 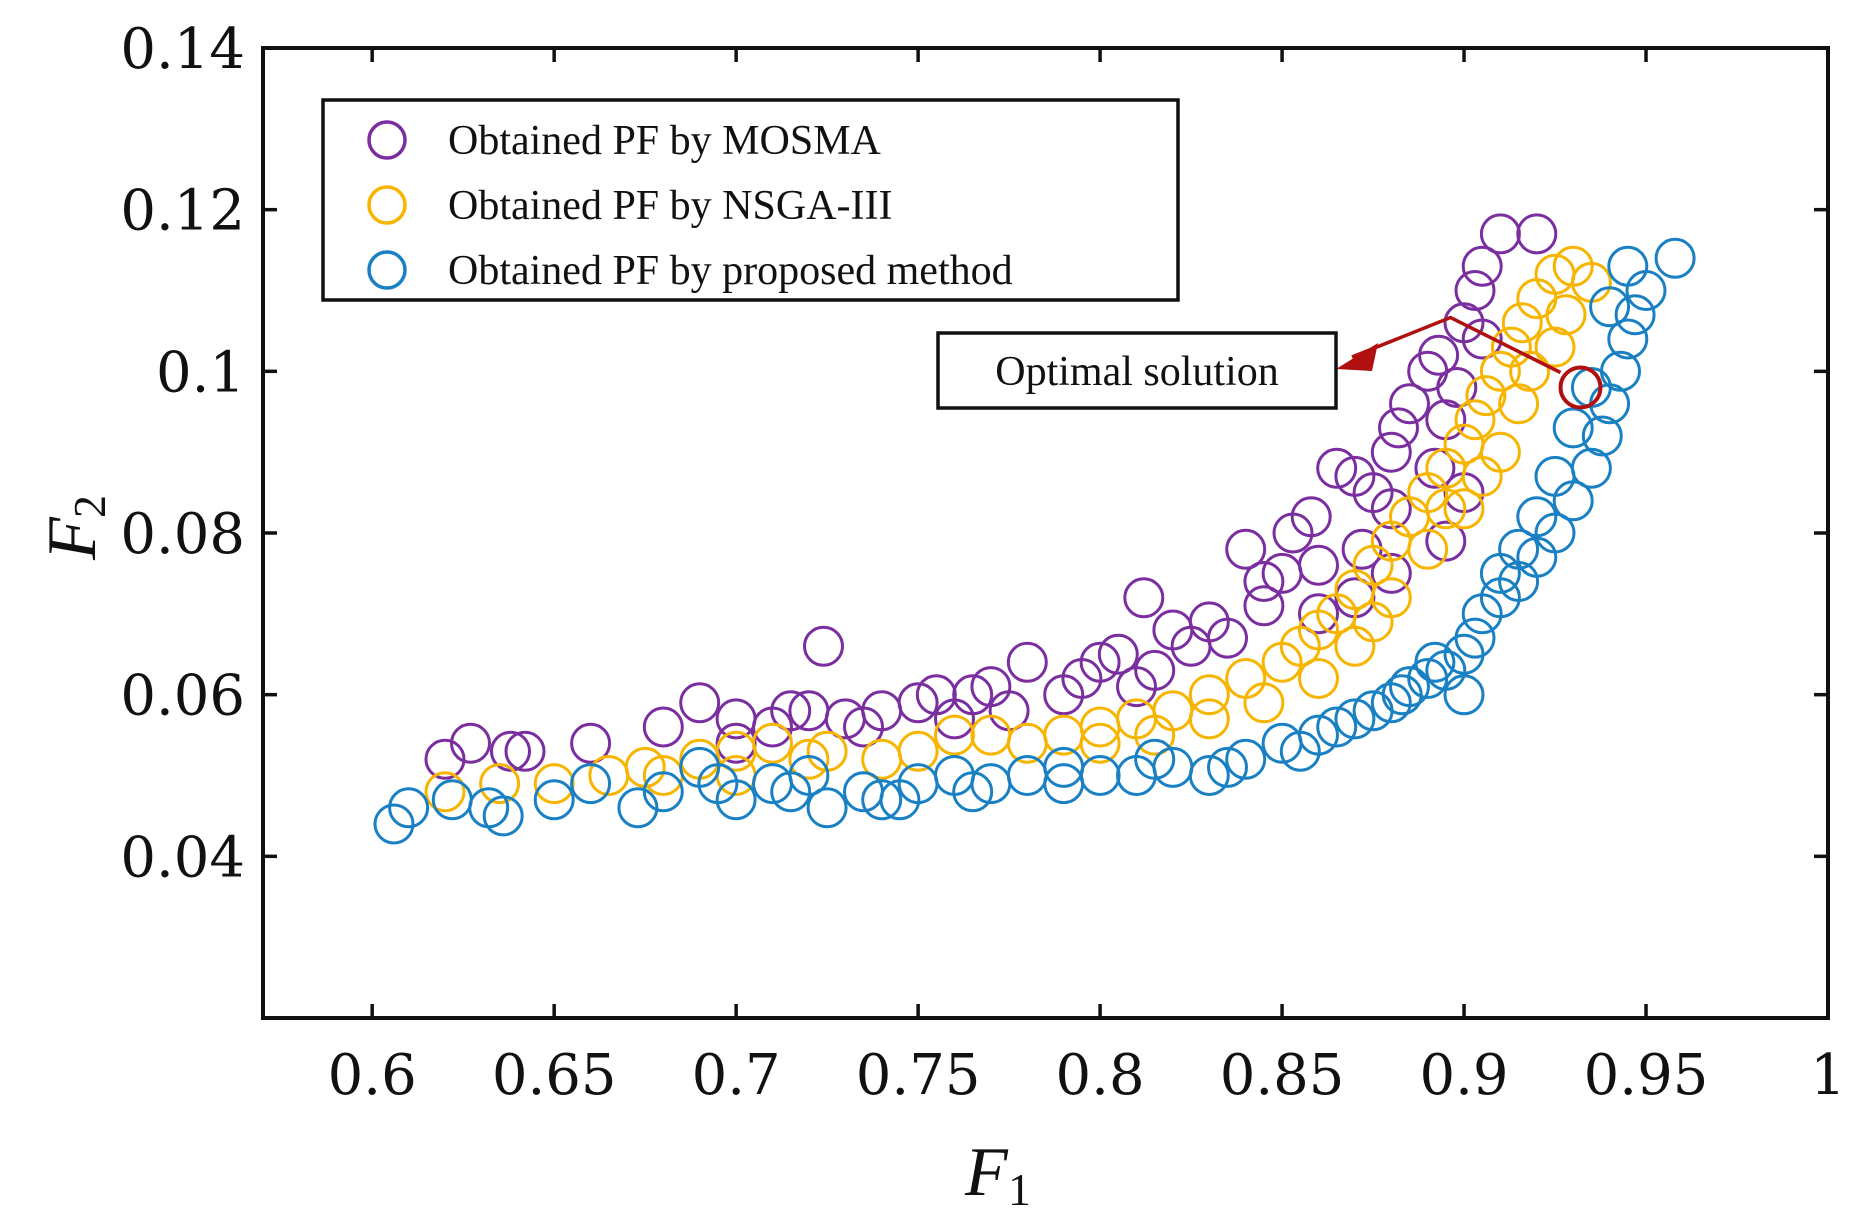 What do you see at coordinates (387, 270) in the screenshot?
I see `legend-marker-proposed` at bounding box center [387, 270].